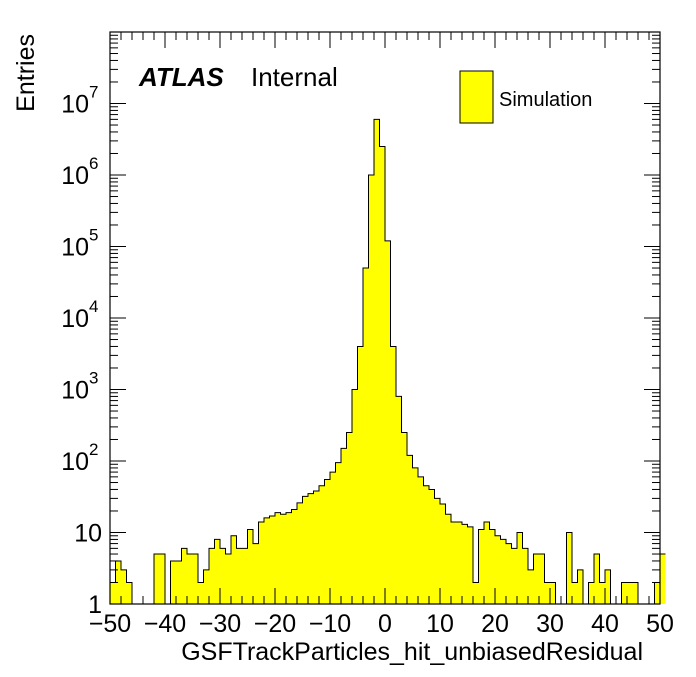 Image resolution: width=696 pixels, height=677 pixels. What do you see at coordinates (495, 624) in the screenshot?
I see `x-tick-label: 20` at bounding box center [495, 624].